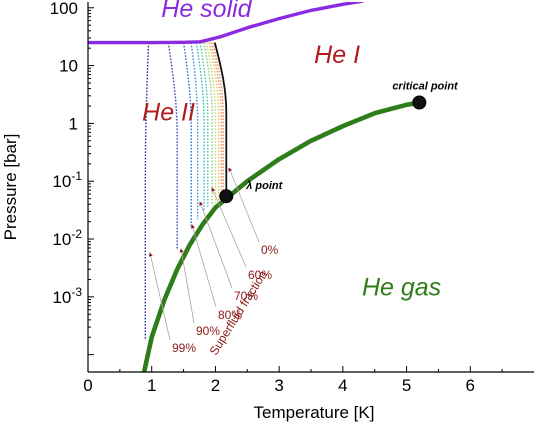 The height and width of the screenshot is (425, 540). What do you see at coordinates (204, 266) in the screenshot?
I see `fraction-arrow-80pct` at bounding box center [204, 266].